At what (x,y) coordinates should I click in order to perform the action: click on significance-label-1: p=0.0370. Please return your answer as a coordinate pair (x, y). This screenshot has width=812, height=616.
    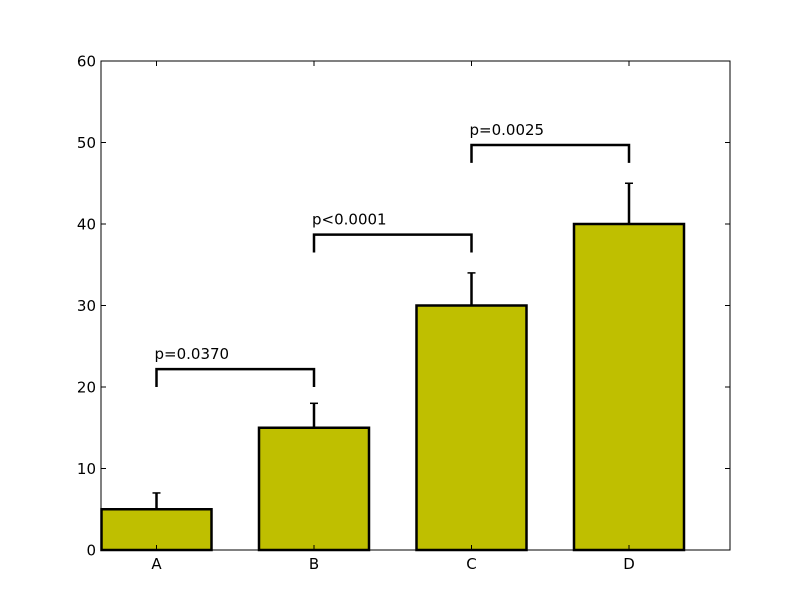
    Looking at the image, I should click on (192, 354).